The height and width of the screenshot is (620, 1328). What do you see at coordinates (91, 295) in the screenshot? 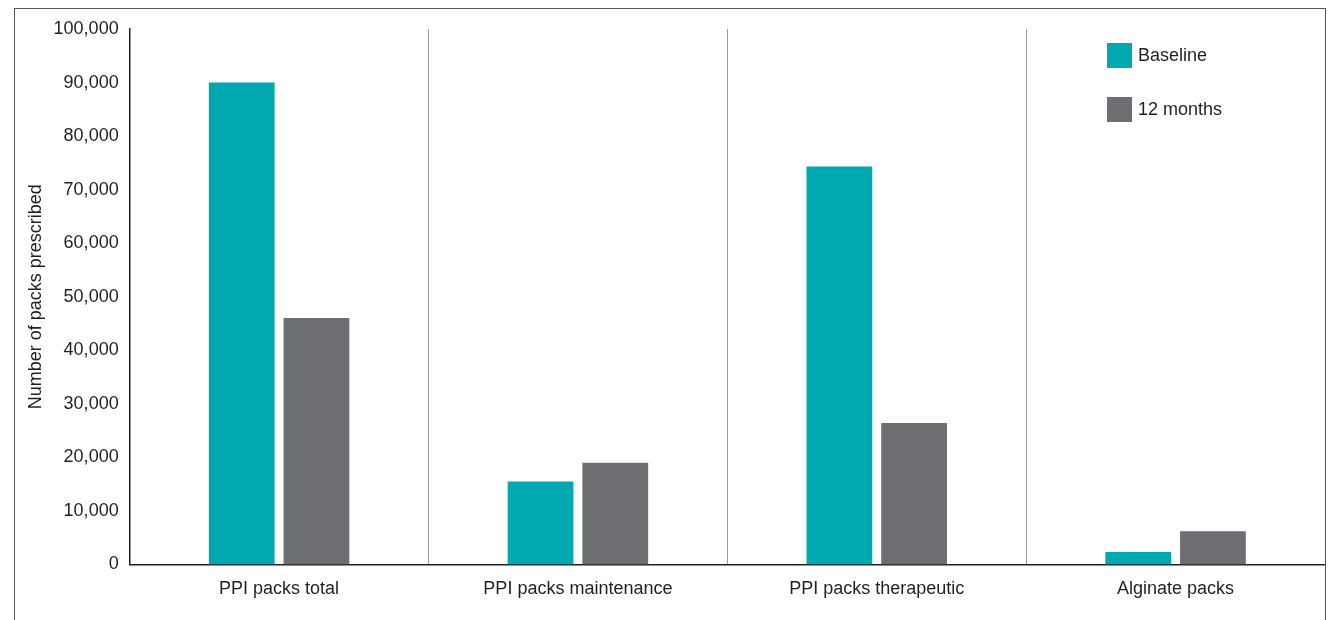
I see `y-tick-label: 50,000` at bounding box center [91, 295].